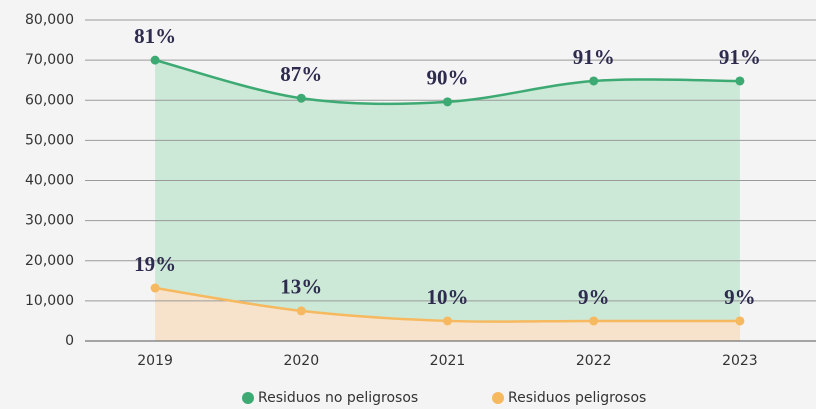  I want to click on percent-label: 13%, so click(301, 287).